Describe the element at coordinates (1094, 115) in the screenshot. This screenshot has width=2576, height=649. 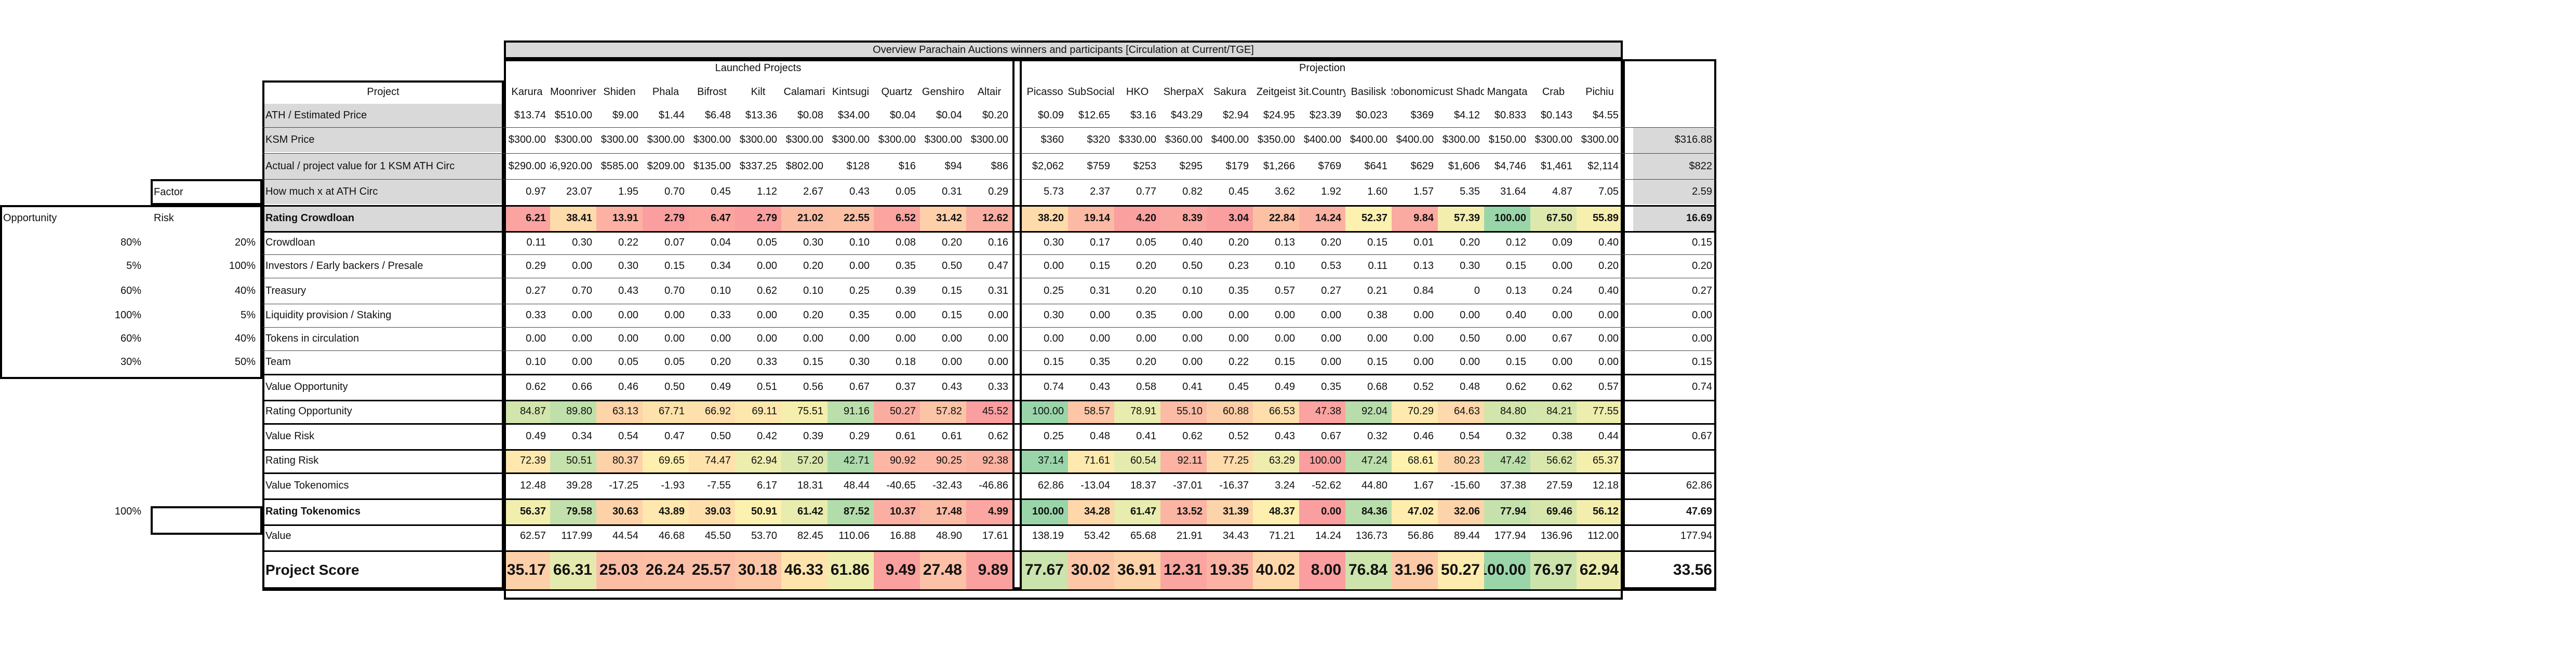
I see `value-cell: $12.65` at that location.